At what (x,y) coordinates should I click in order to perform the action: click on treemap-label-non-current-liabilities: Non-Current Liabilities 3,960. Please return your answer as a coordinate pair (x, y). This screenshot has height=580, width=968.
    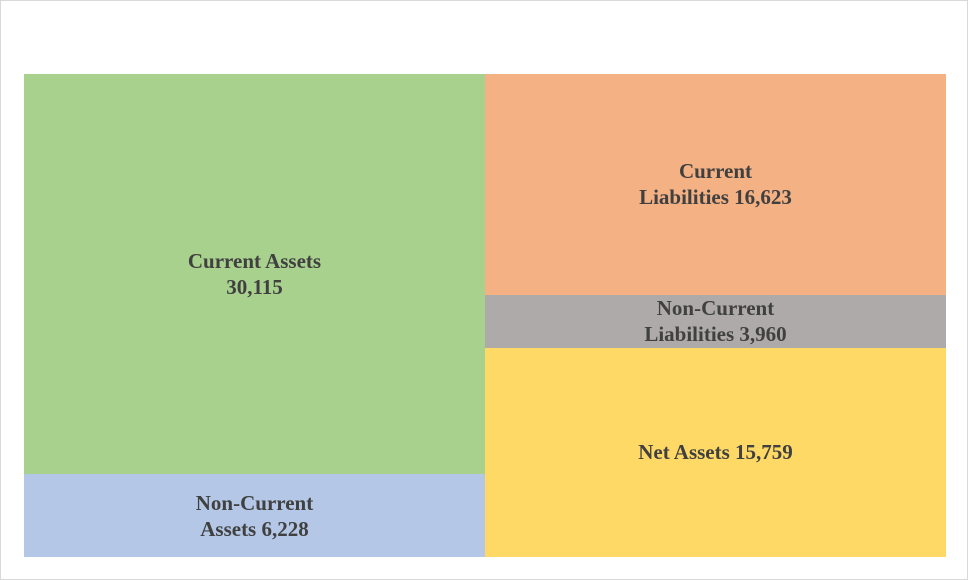
    Looking at the image, I should click on (715, 321).